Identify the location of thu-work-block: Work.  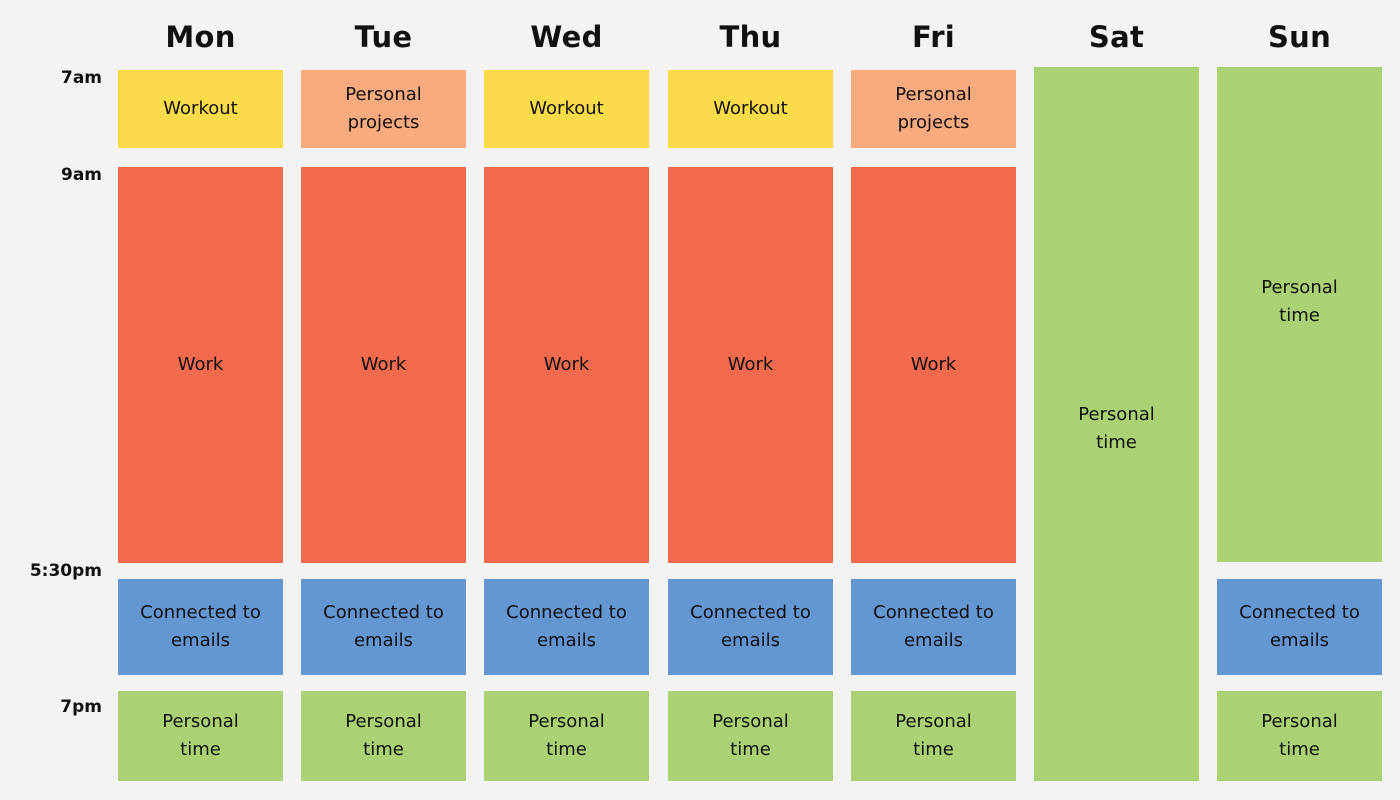
(750, 365).